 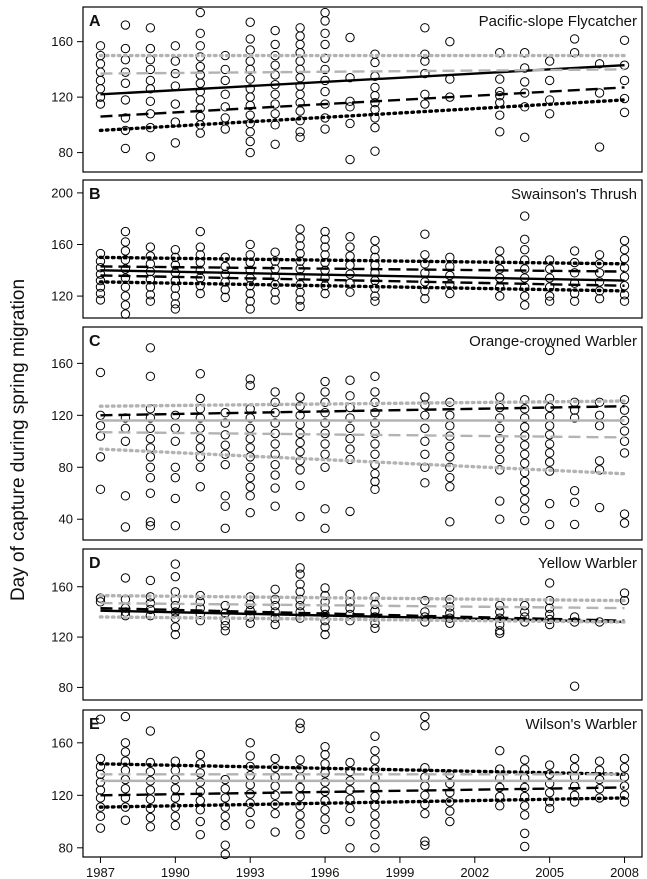 What do you see at coordinates (94, 724) in the screenshot?
I see `panel-letter: E` at bounding box center [94, 724].